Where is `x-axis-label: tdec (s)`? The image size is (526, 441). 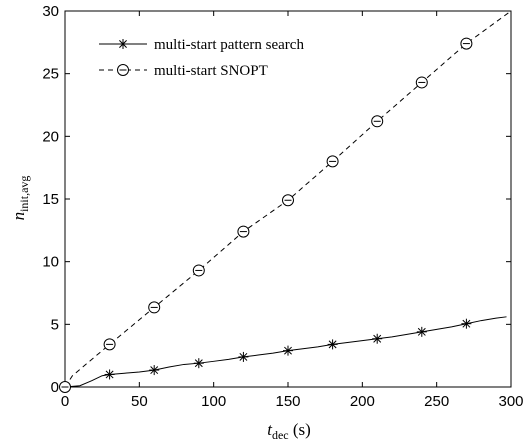
x-axis-label: tdec (s) is located at coordinates (289, 430).